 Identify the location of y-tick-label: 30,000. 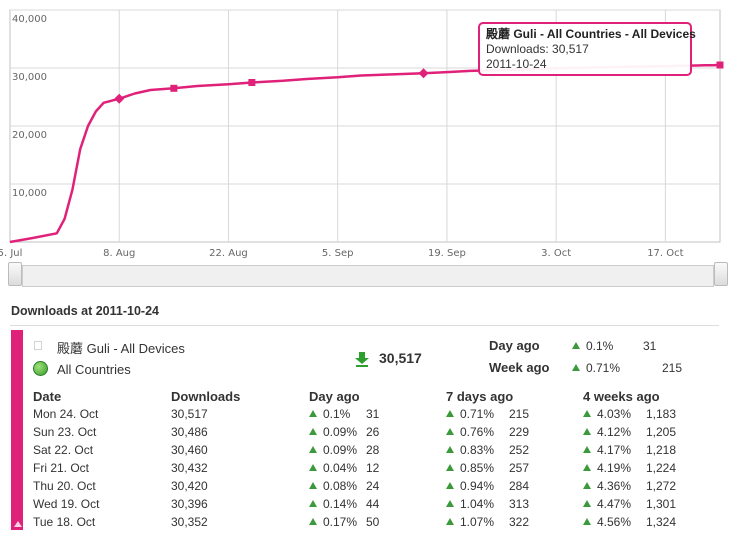
(29, 77).